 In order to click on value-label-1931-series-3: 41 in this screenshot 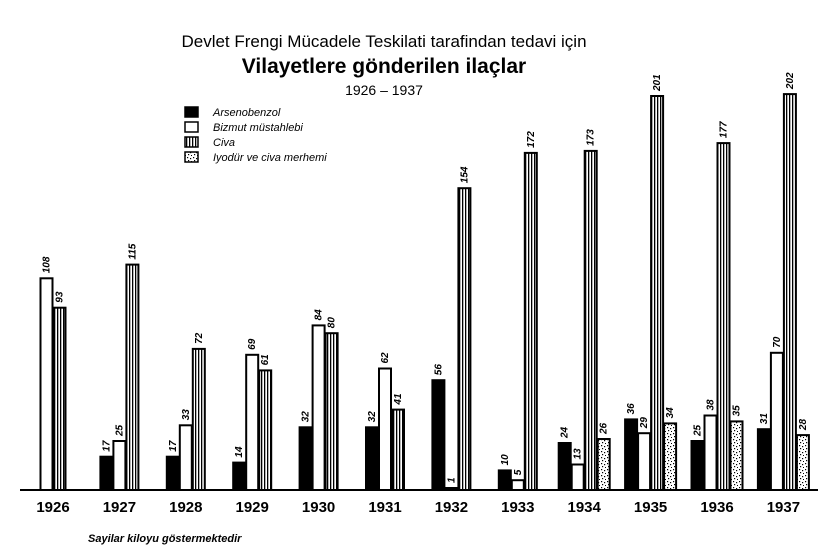, I will do `click(398, 399)`.